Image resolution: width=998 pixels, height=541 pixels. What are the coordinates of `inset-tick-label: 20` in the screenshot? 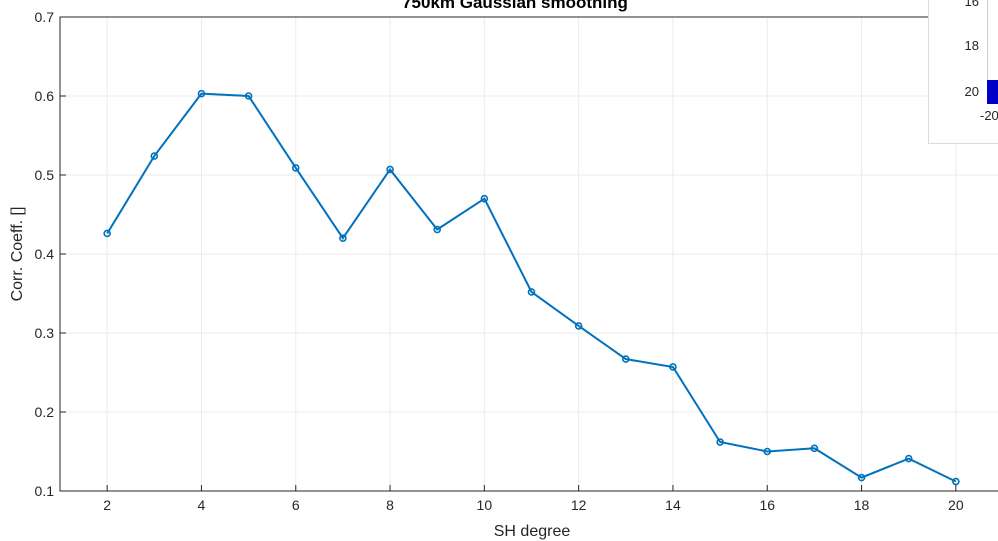 It's located at (971, 91).